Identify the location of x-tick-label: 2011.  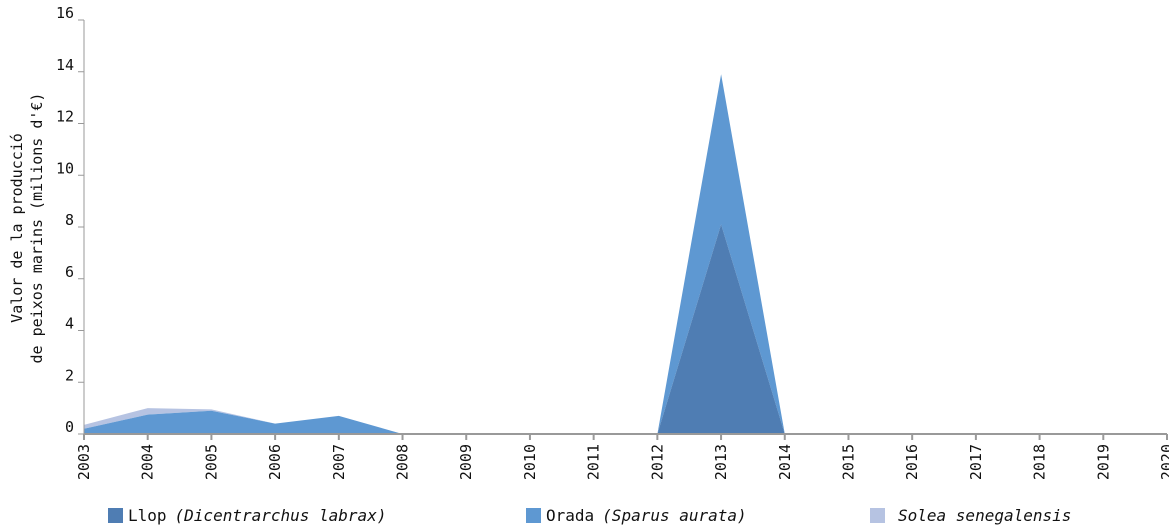
(594, 462).